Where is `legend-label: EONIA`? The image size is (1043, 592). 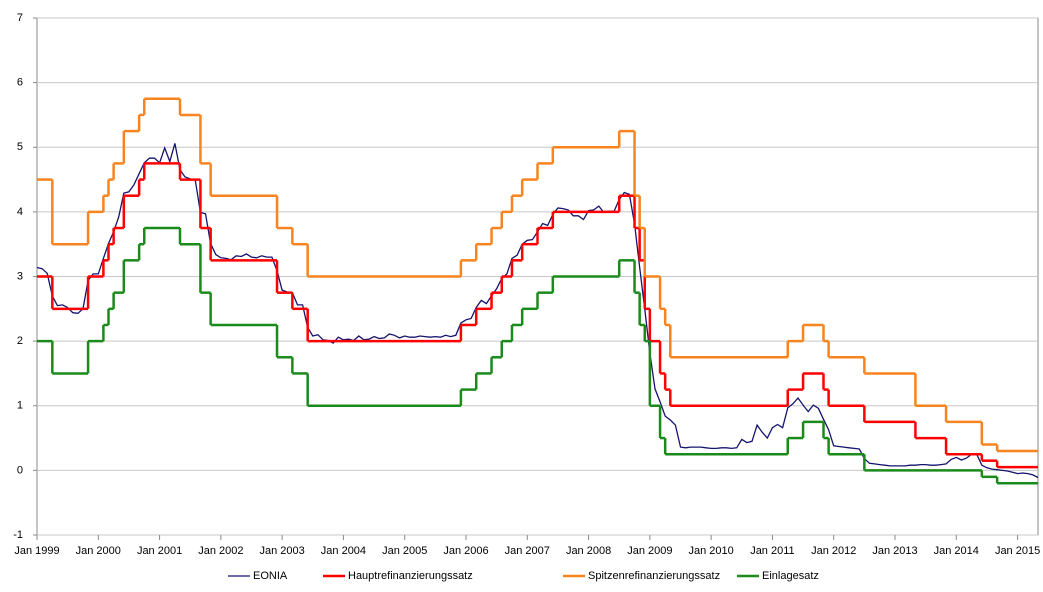 legend-label: EONIA is located at coordinates (270, 576).